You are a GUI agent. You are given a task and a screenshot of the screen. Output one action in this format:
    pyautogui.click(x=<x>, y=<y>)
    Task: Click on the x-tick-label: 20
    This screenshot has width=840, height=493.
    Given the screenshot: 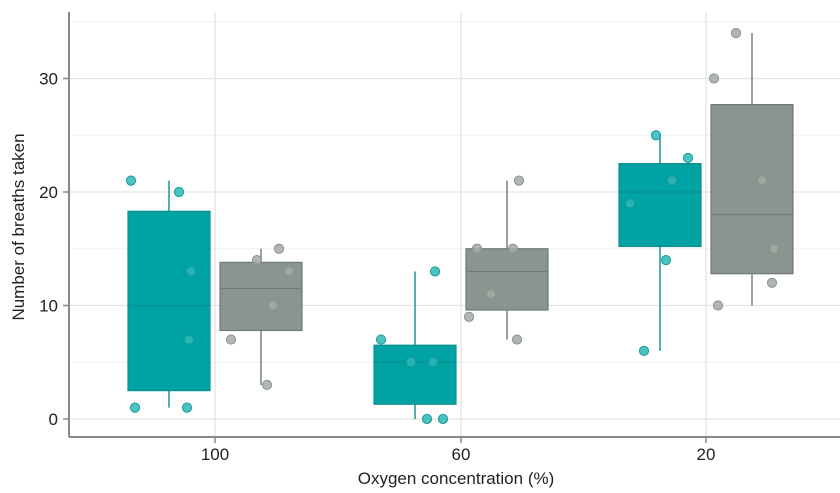 What is the action you would take?
    pyautogui.click(x=706, y=454)
    